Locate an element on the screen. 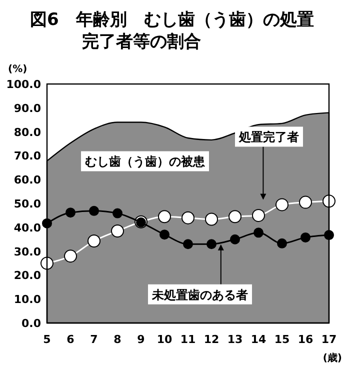 The width and height of the screenshot is (350, 370). x-tick-label: 9 is located at coordinates (141, 339).